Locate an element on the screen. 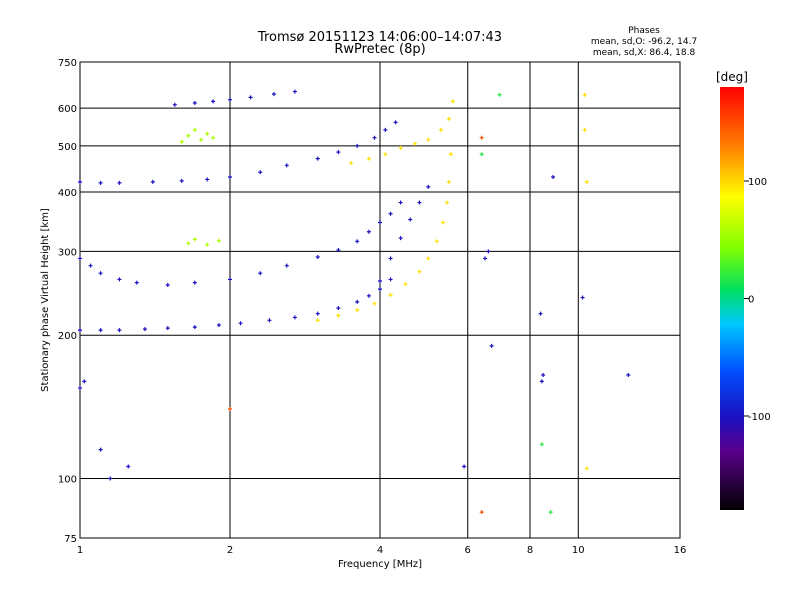 The height and width of the screenshot is (600, 800). x-tick-label: 6 is located at coordinates (468, 550).